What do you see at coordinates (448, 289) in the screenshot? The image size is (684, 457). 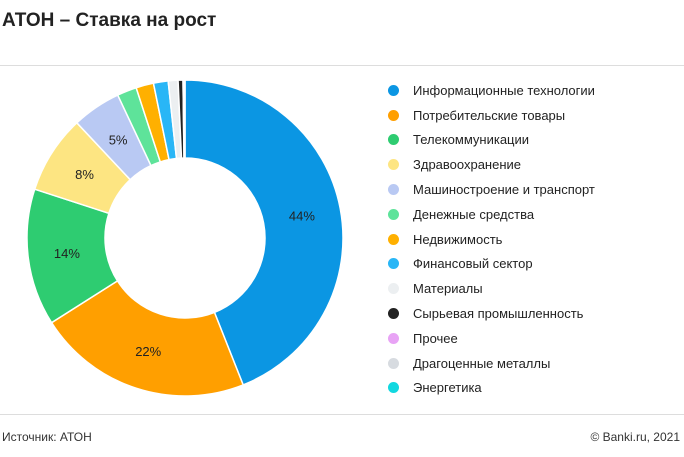 I see `legend-label: Материалы` at bounding box center [448, 289].